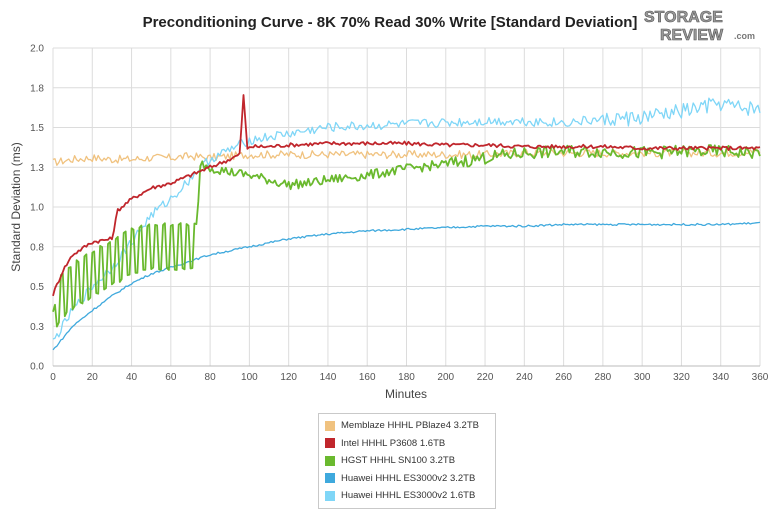  What do you see at coordinates (37, 208) in the screenshot?
I see `y-tick-label: 1.0` at bounding box center [37, 208].